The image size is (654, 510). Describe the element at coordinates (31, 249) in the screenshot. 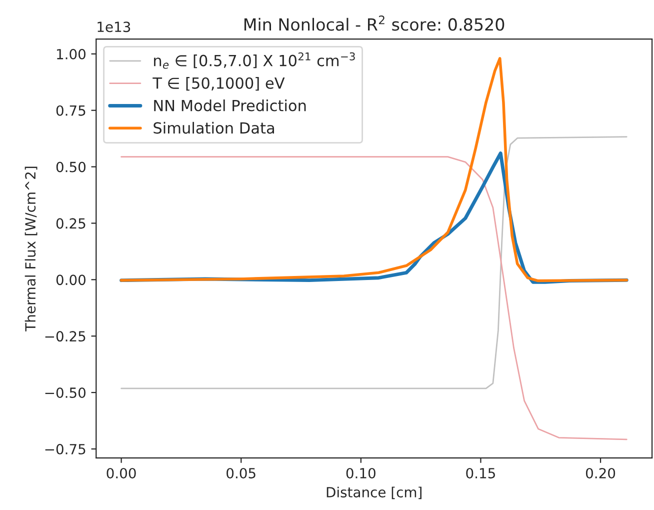

I see `y-axis-title: Thermal Flux [W/cm^2]` at that location.